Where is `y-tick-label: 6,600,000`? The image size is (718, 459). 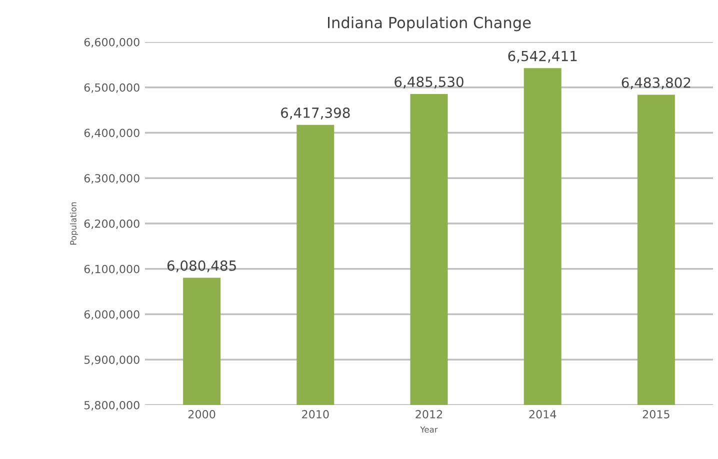 y-tick-label: 6,600,000 is located at coordinates (112, 43).